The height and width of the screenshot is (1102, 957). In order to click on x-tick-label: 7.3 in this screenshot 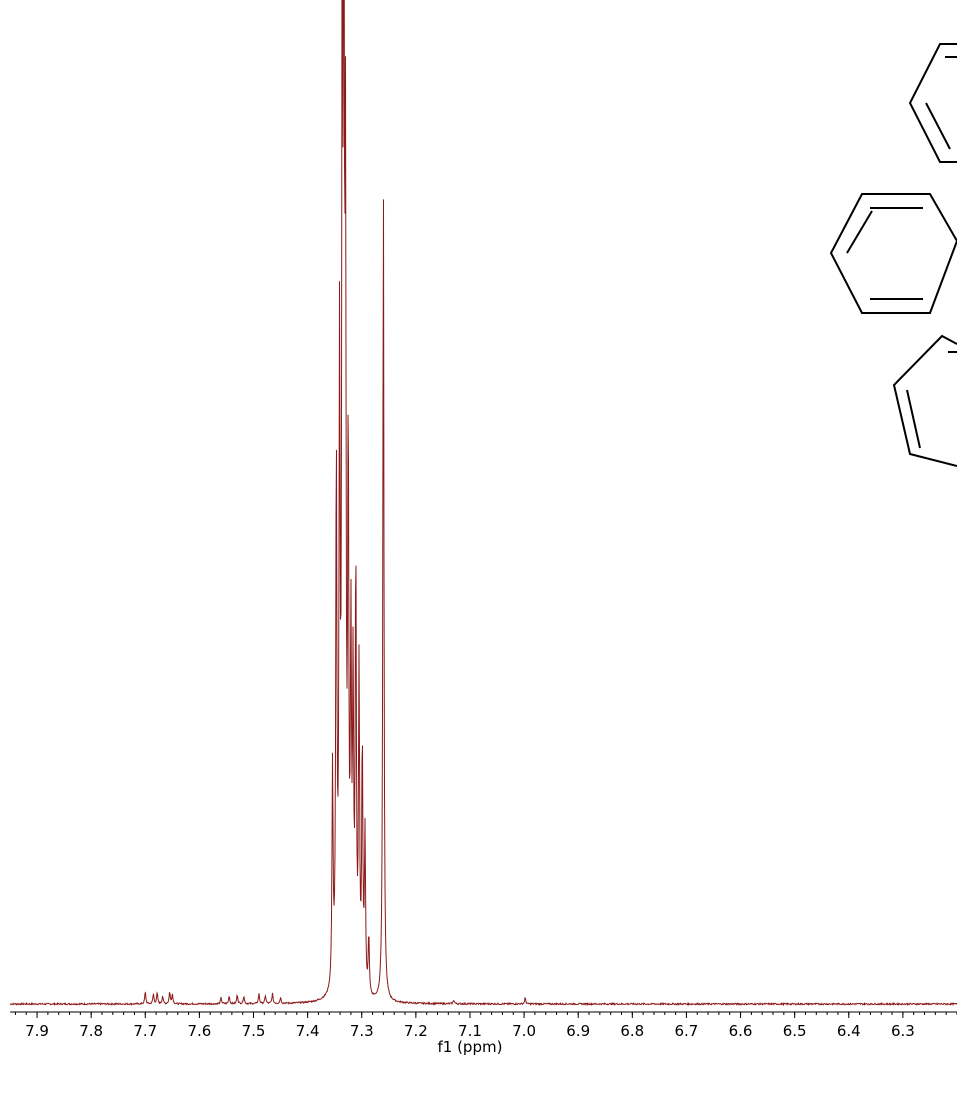, I will do `click(362, 1031)`.